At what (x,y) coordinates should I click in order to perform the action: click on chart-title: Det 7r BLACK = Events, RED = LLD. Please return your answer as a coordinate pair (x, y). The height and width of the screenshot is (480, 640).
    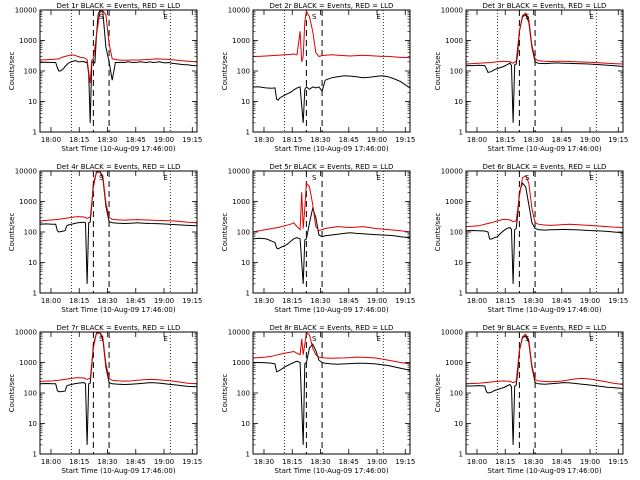
    Looking at the image, I should click on (119, 328).